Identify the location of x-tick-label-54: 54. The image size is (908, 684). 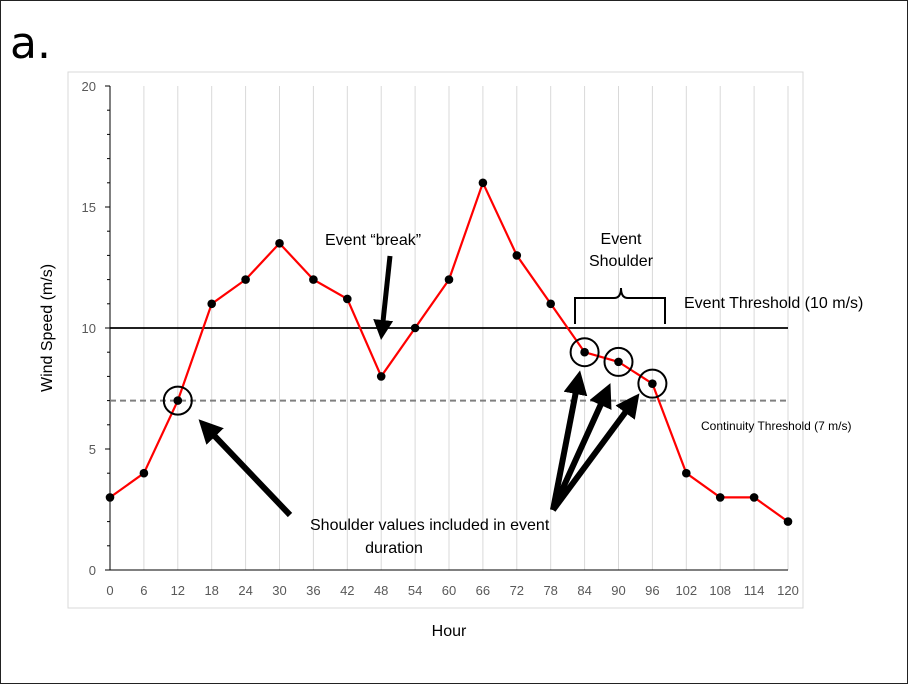
(415, 590).